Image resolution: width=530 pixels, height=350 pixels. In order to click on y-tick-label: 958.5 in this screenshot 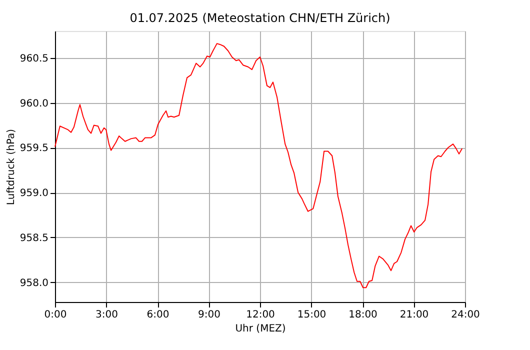, I will do `click(34, 238)`.